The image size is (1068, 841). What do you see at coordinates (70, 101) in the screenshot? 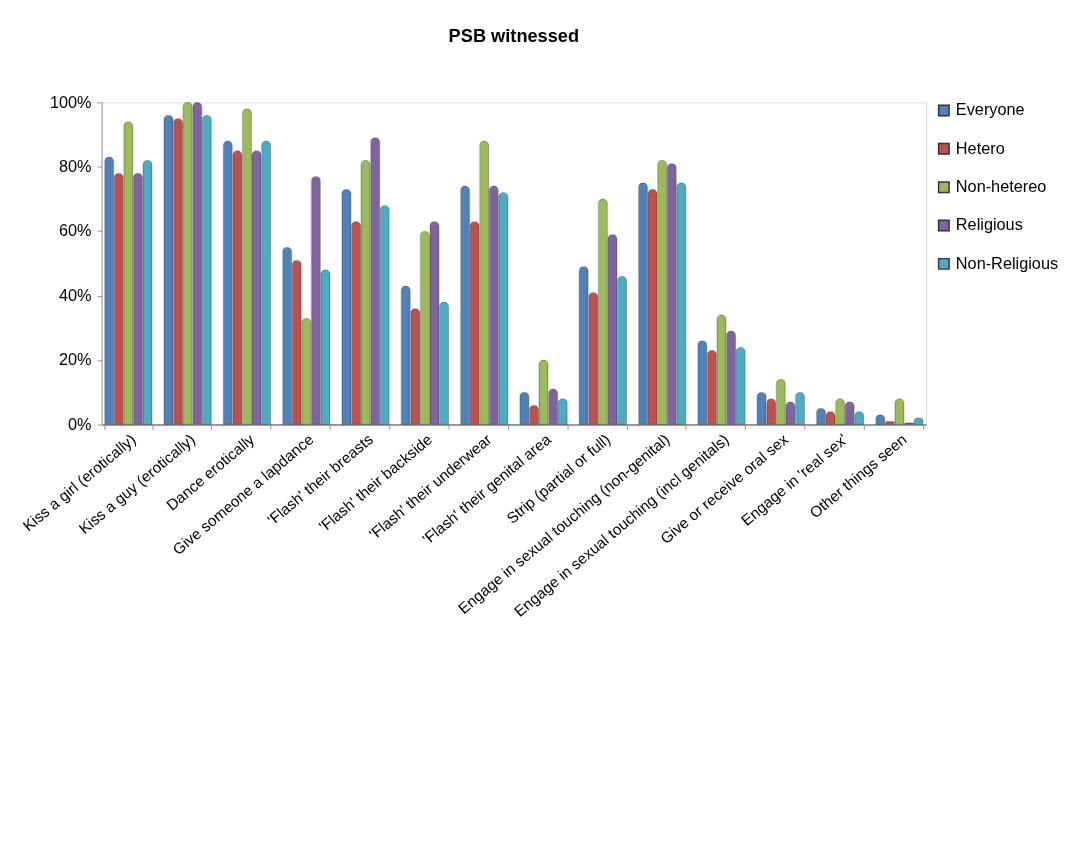
I see `y-tick-label: 100%` at bounding box center [70, 101].